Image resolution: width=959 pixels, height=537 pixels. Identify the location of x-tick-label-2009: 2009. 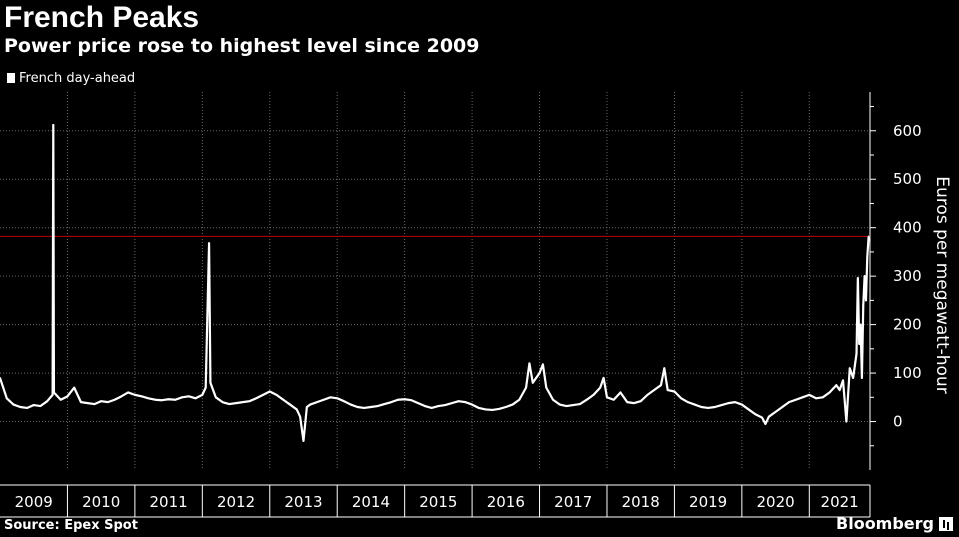
(34, 502).